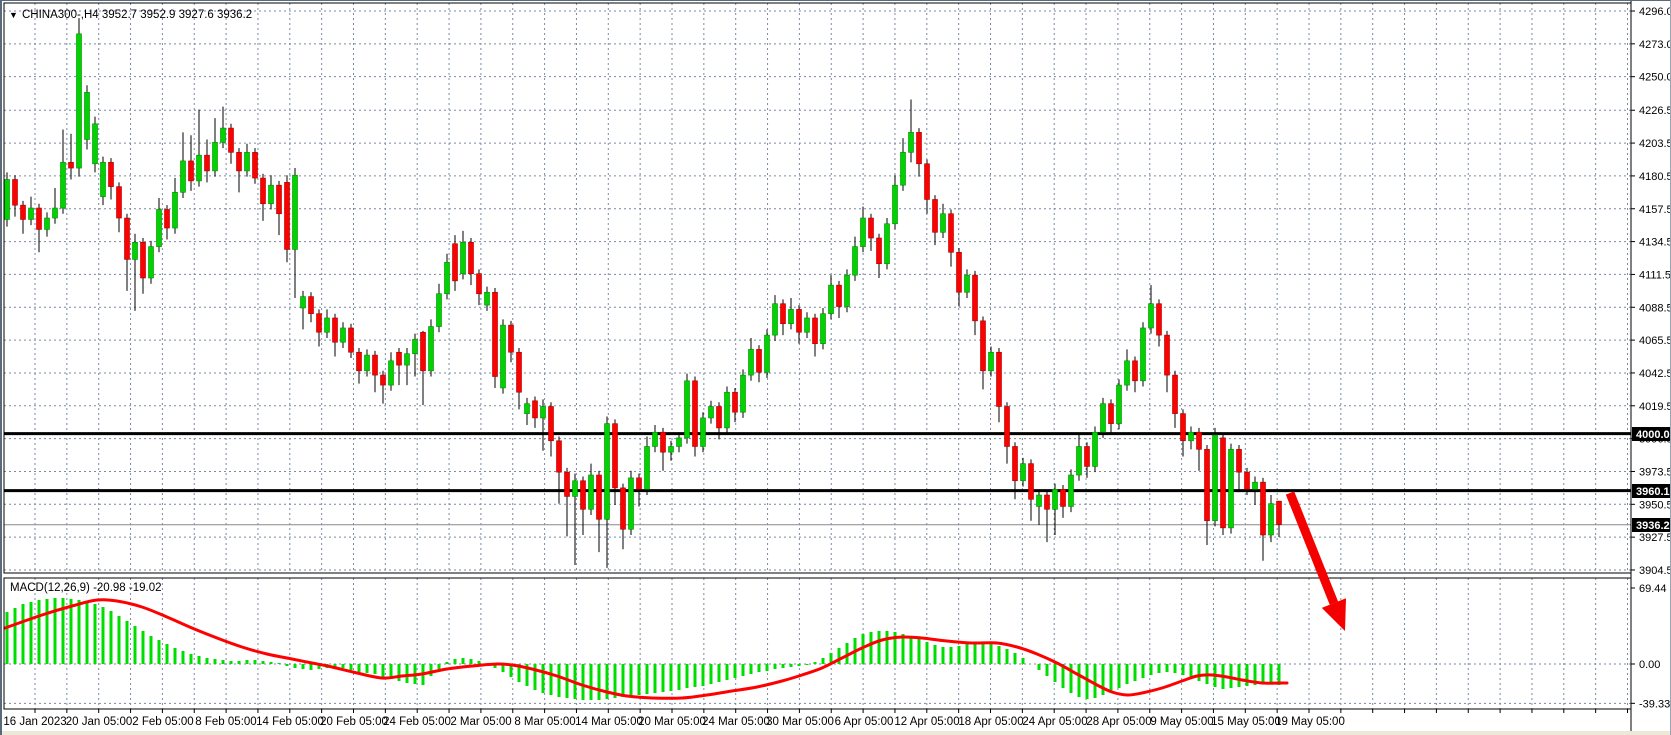 This screenshot has width=1671, height=735. Describe the element at coordinates (1655, 111) in the screenshot. I see `price-tick-label: 4226.5` at that location.